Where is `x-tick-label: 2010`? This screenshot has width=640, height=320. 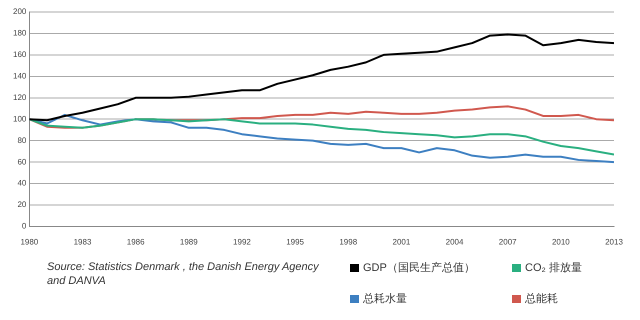
x-tick-label: 2010 is located at coordinates (561, 241).